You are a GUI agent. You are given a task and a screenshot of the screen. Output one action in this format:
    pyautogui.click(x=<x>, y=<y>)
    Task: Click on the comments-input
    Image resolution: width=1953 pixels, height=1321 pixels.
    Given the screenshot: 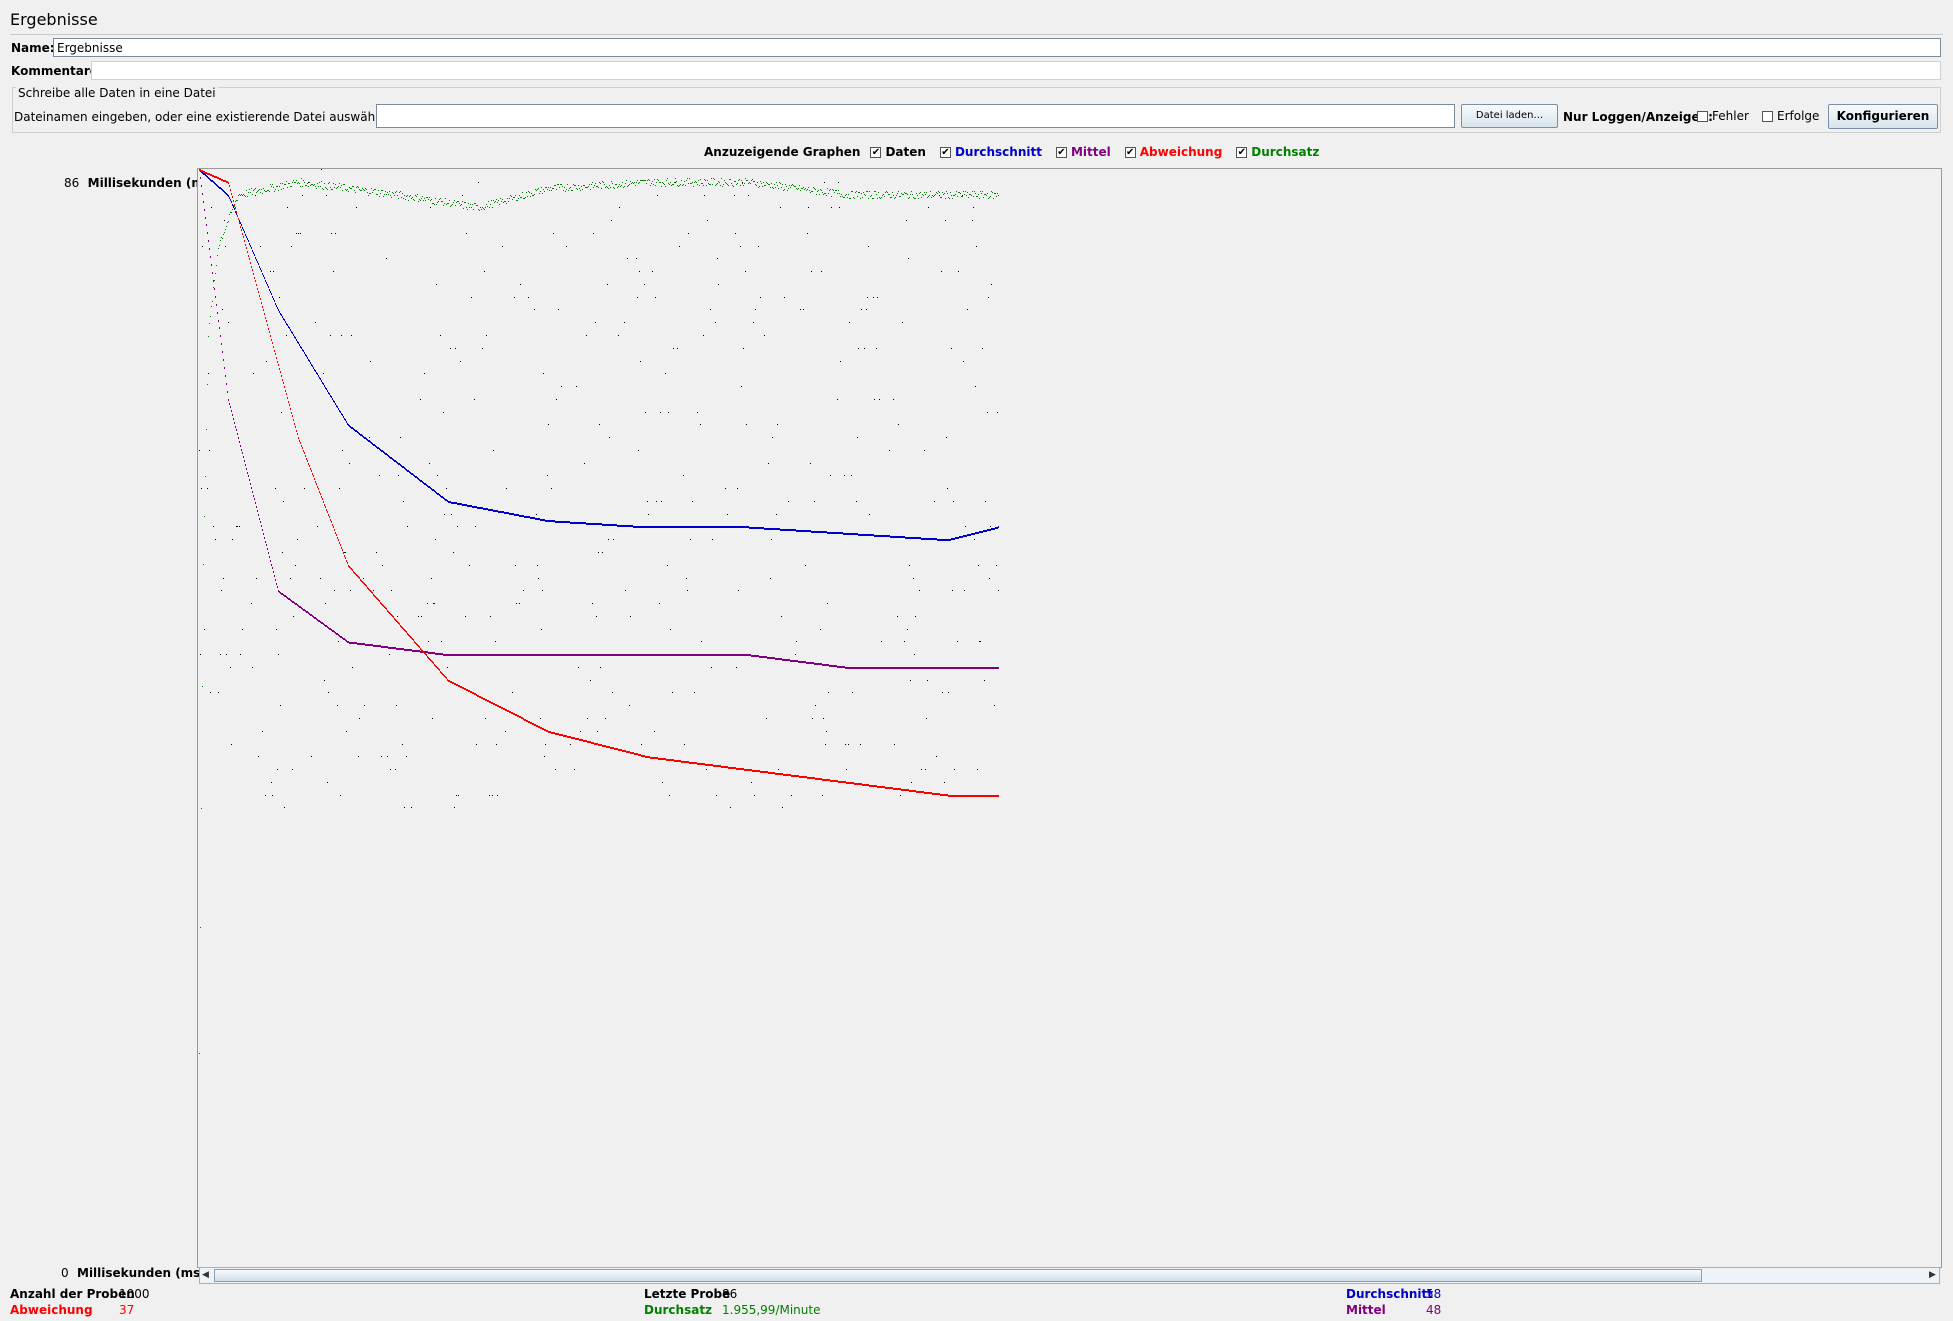 What is the action you would take?
    pyautogui.click(x=1016, y=70)
    